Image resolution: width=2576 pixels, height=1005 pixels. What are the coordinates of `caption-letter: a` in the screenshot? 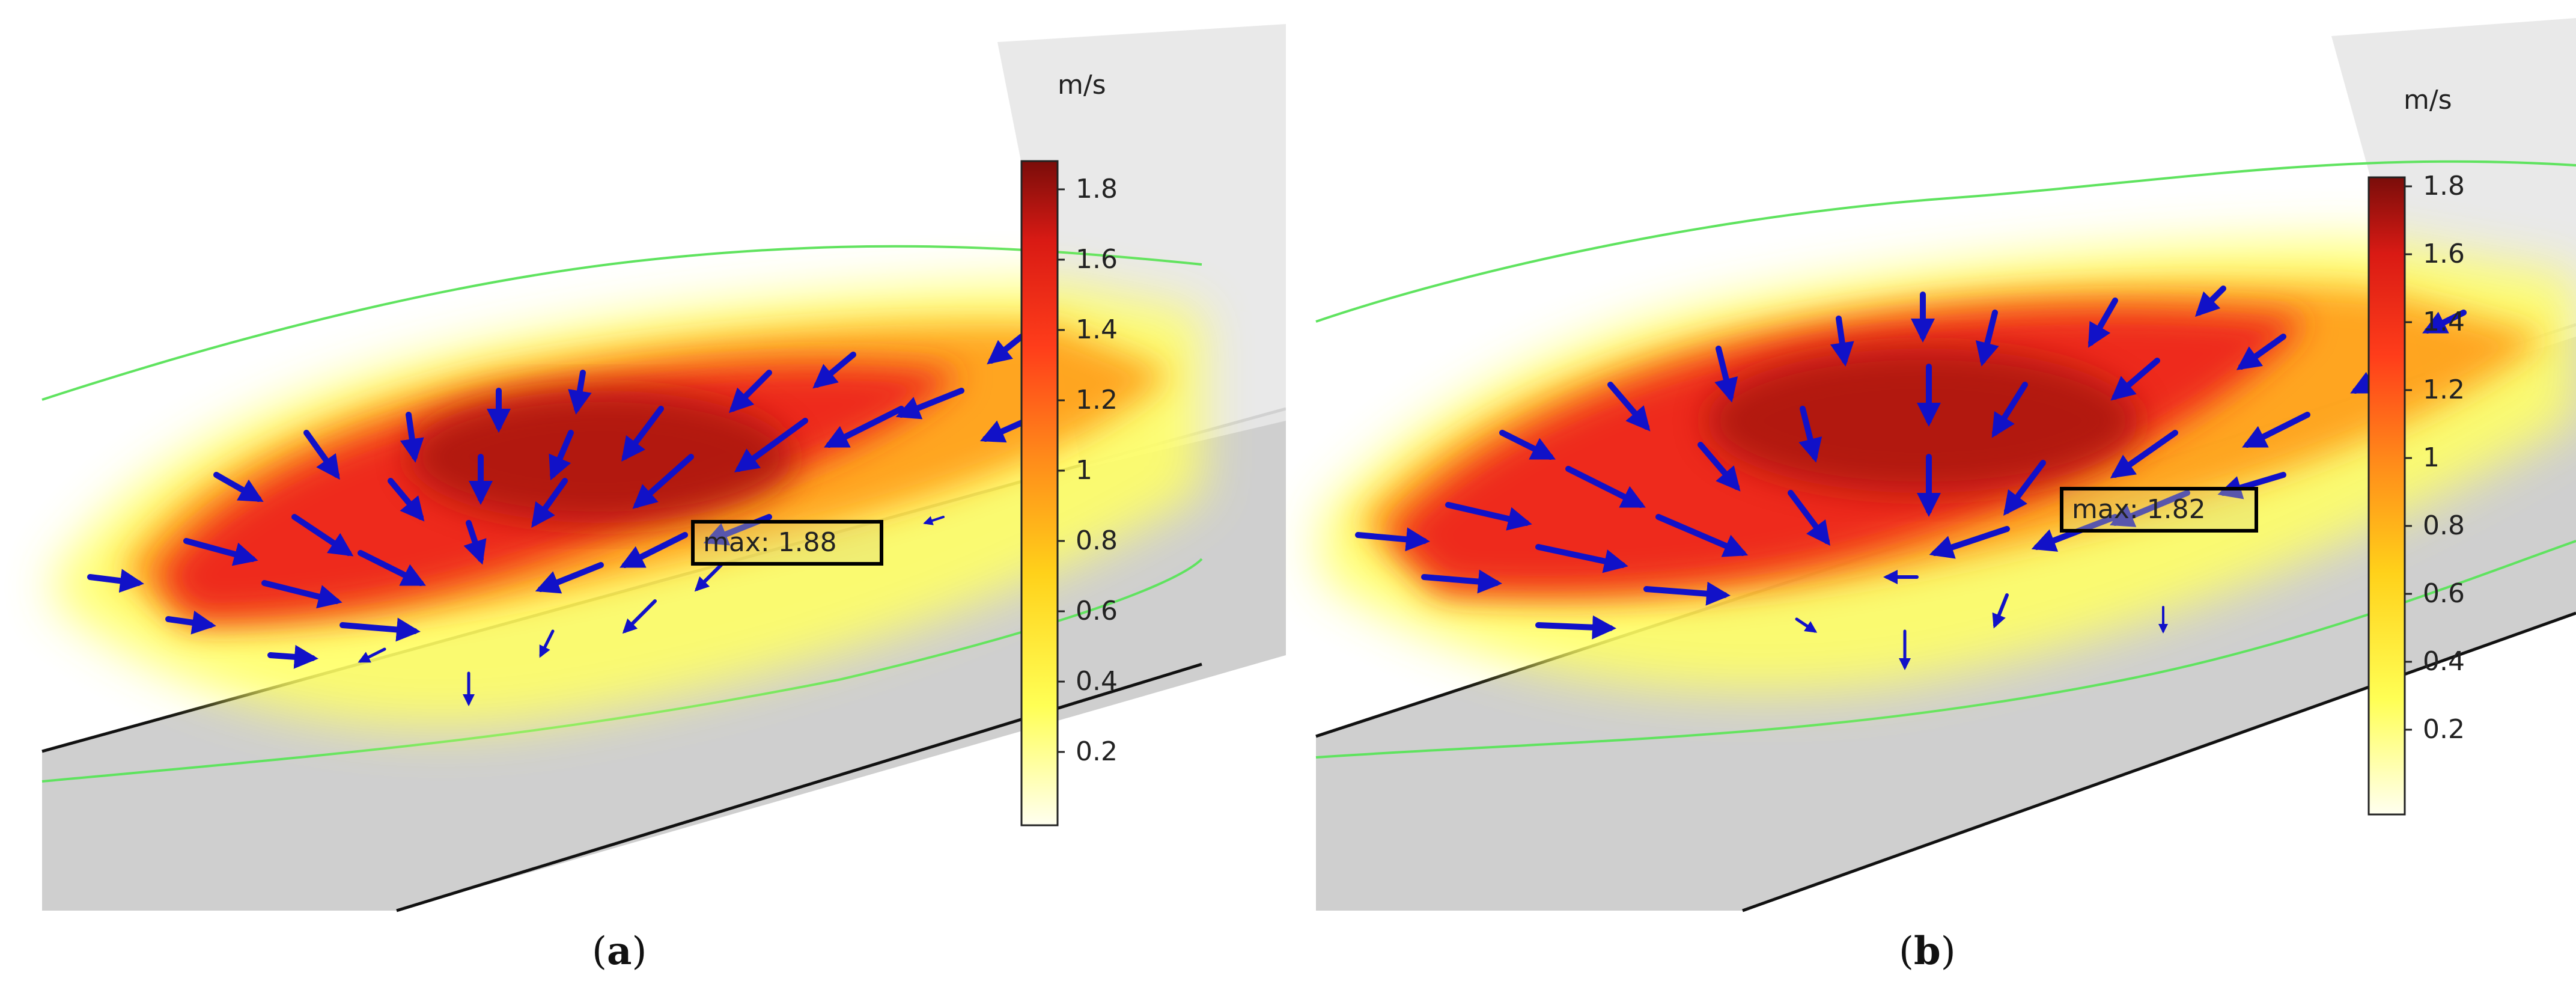 It's located at (619, 951).